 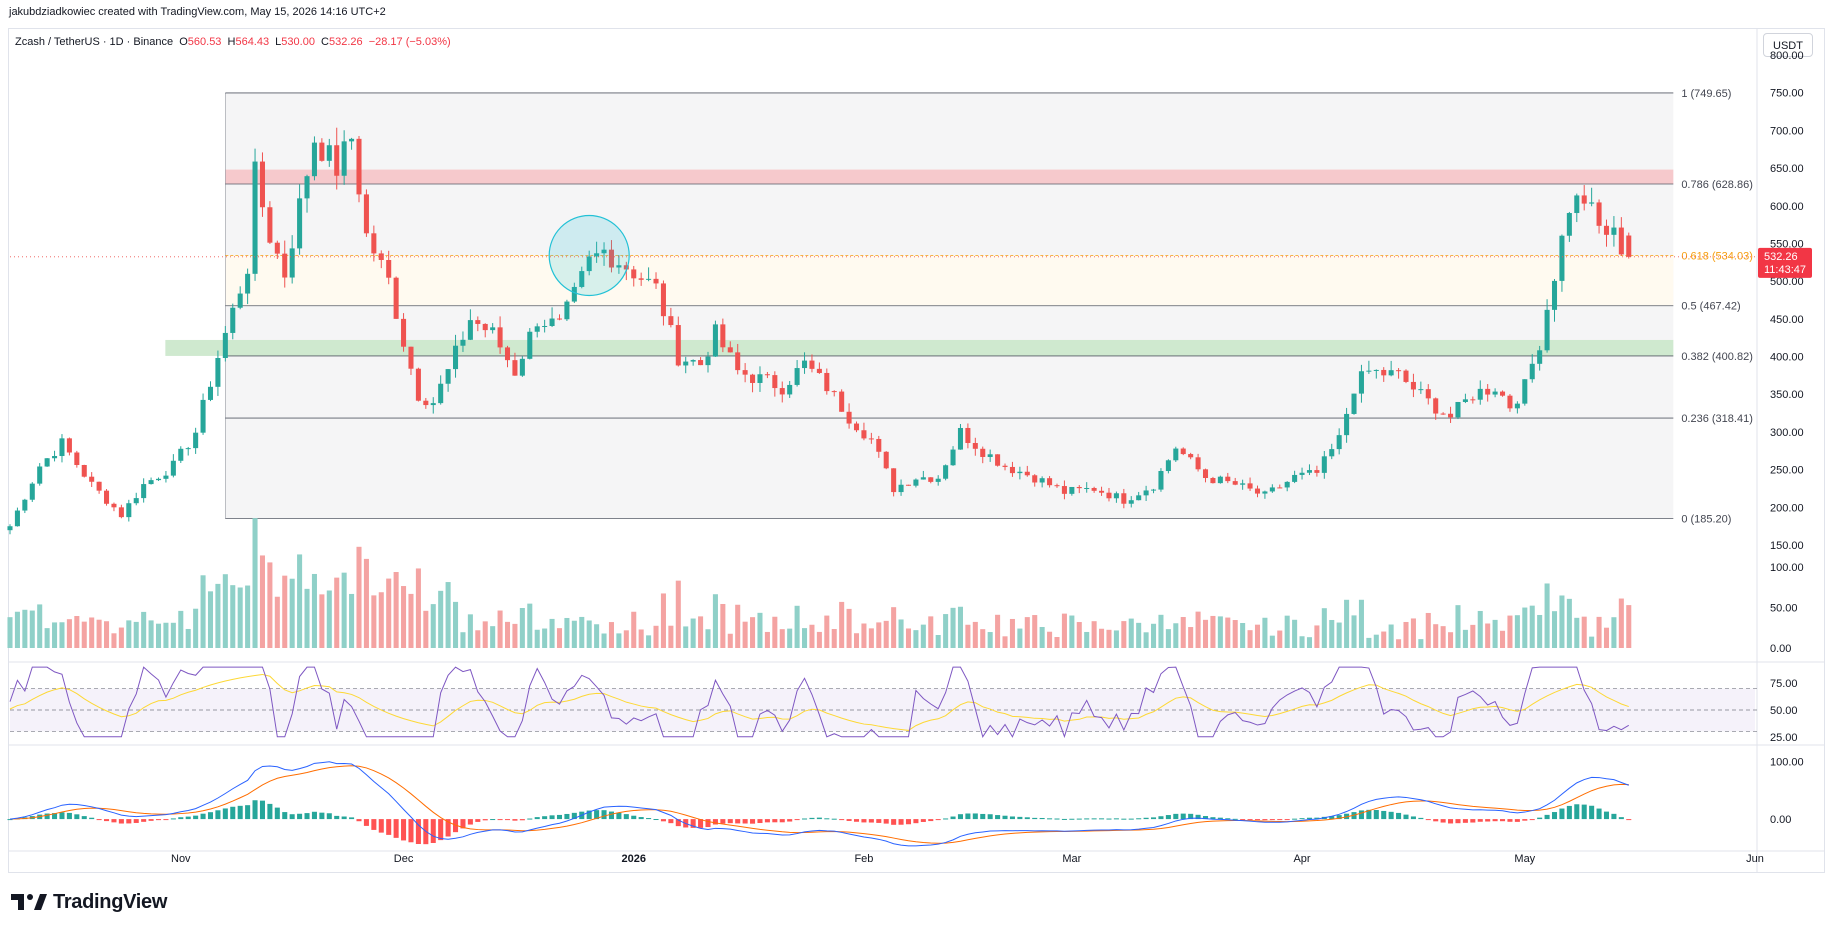 I want to click on currency-selector: USDT, so click(x=1788, y=45).